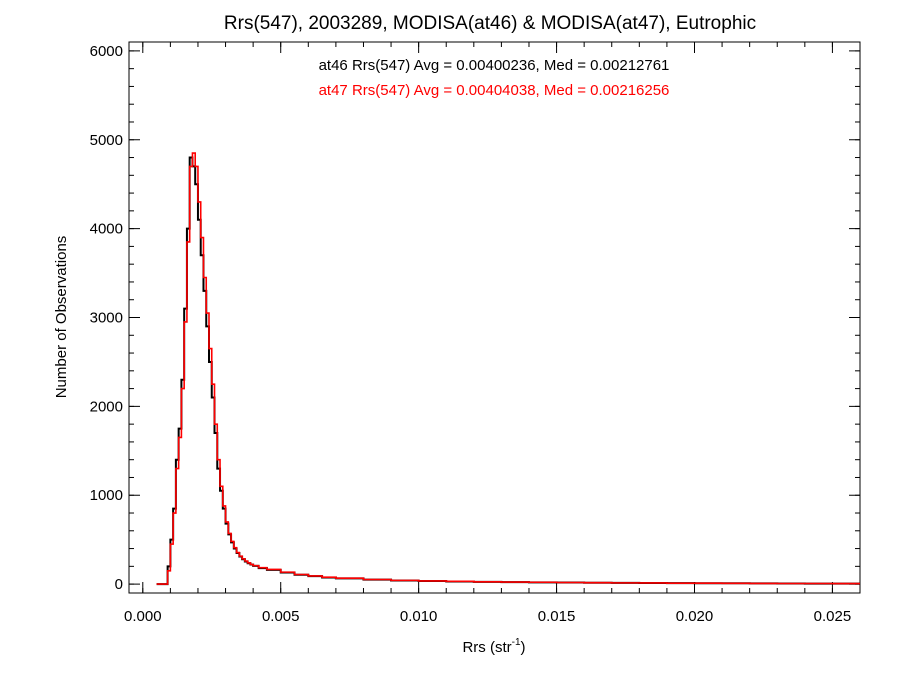  What do you see at coordinates (106, 140) in the screenshot?
I see `y-tick-label: 5000` at bounding box center [106, 140].